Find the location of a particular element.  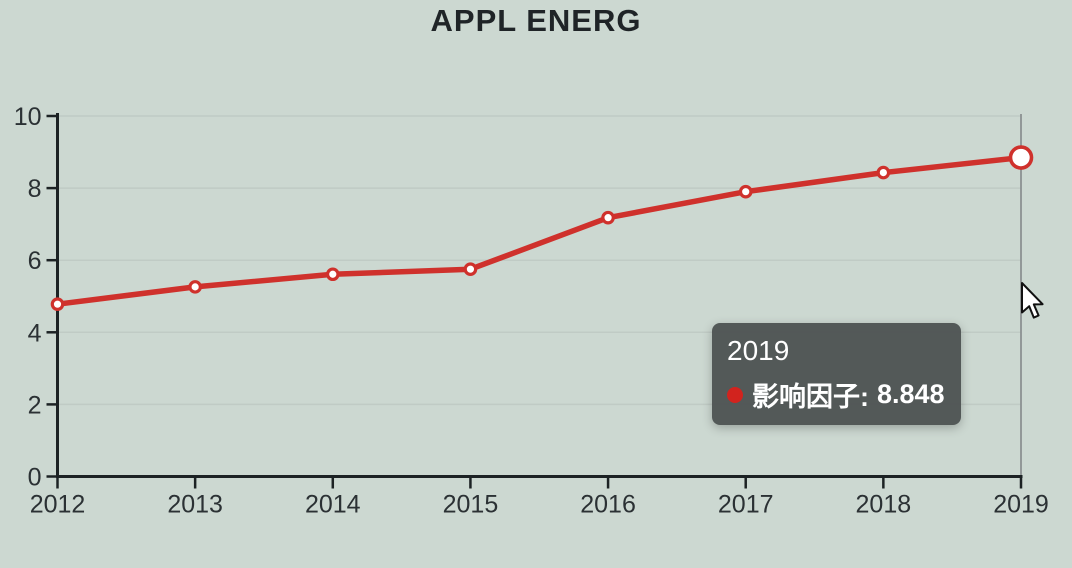

chart-title: APPL ENERG is located at coordinates (536, 20).